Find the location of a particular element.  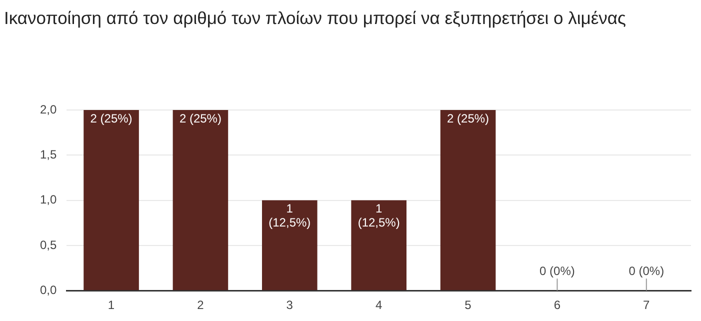

y-tick-label: 2,0 is located at coordinates (48, 109).